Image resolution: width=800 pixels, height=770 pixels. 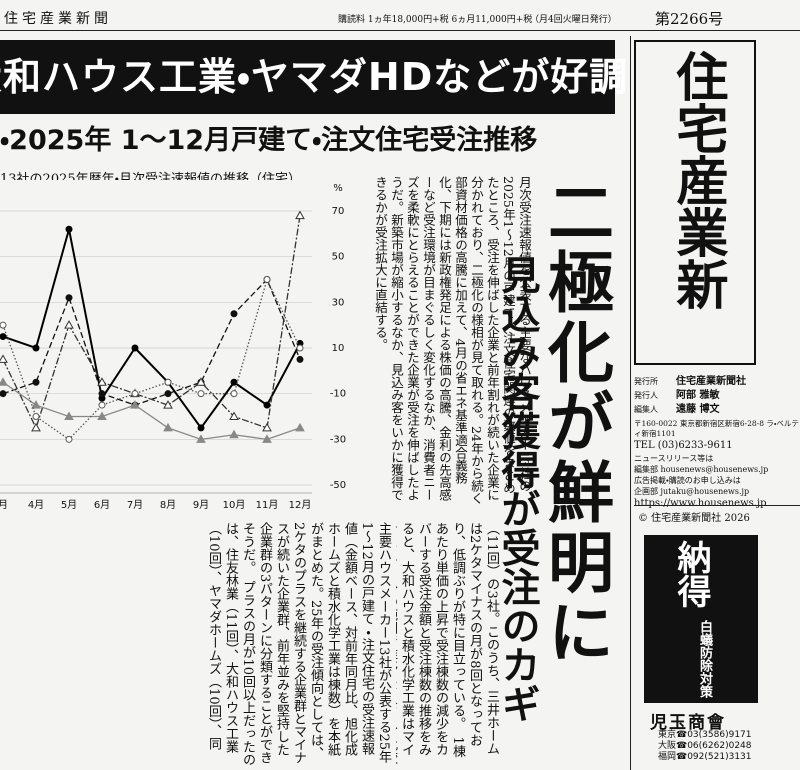 What do you see at coordinates (646, 381) in the screenshot?
I see `staff-label: 発行所` at bounding box center [646, 381].